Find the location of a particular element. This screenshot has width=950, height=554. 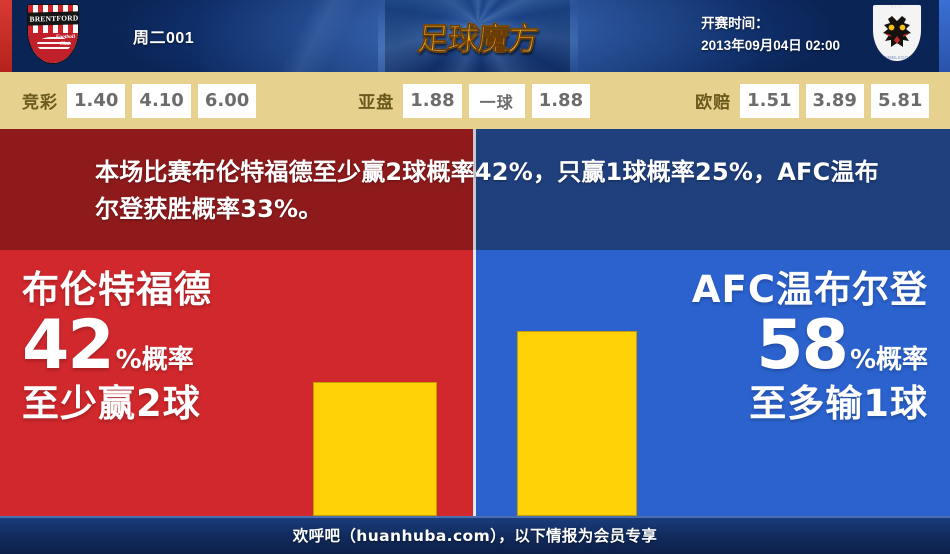

home-team-block: 布伦特福德 42 %概率 至少赢2球 is located at coordinates (172, 347).